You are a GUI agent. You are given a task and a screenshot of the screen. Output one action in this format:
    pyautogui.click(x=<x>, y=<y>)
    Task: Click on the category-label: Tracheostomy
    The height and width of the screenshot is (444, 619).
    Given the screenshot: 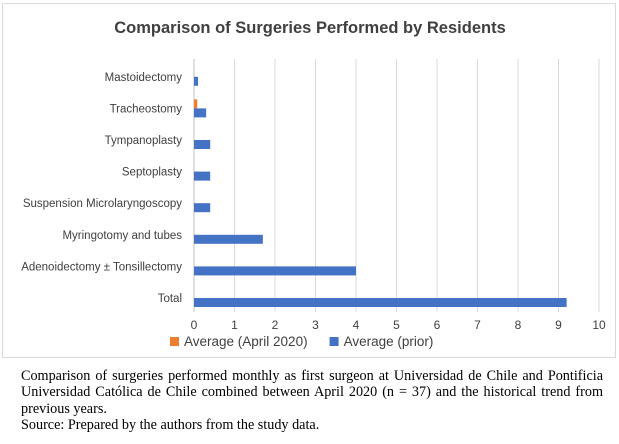 What is the action you would take?
    pyautogui.click(x=146, y=109)
    